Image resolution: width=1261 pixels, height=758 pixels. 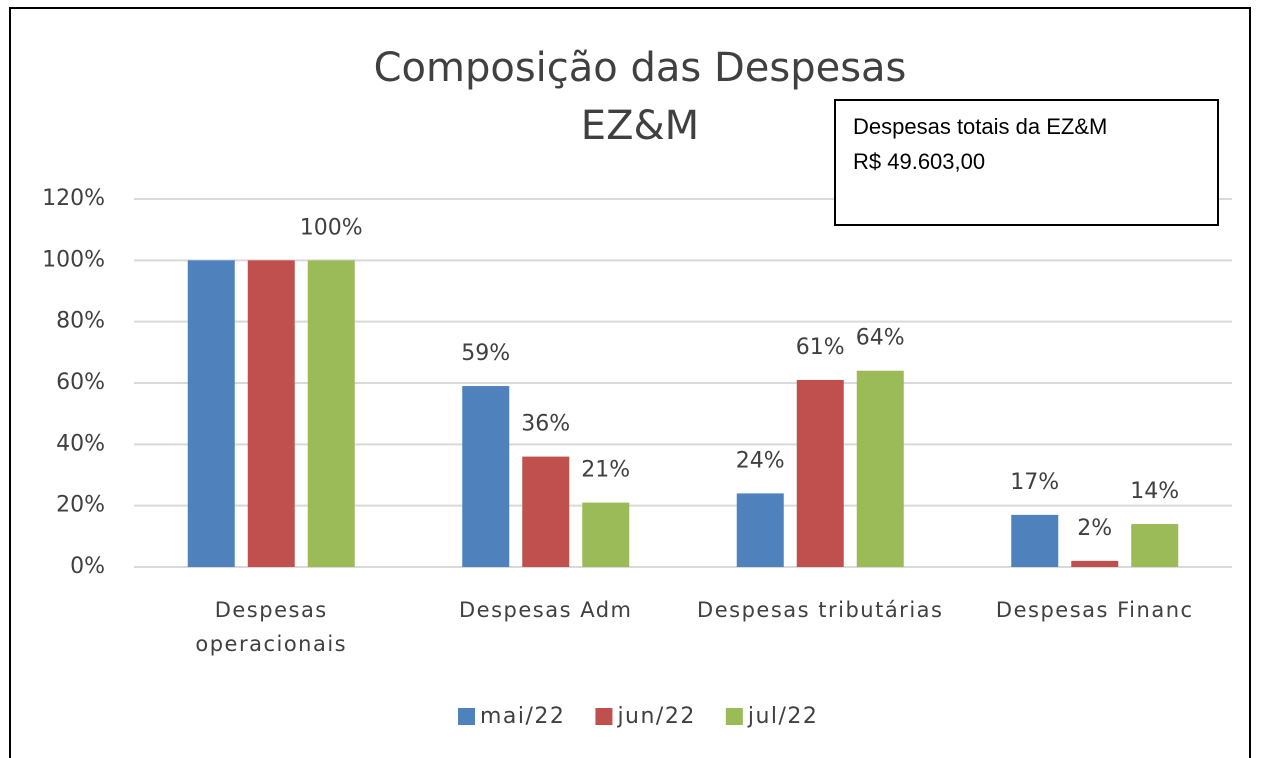 I want to click on y-tick-label: 60%, so click(x=80, y=382).